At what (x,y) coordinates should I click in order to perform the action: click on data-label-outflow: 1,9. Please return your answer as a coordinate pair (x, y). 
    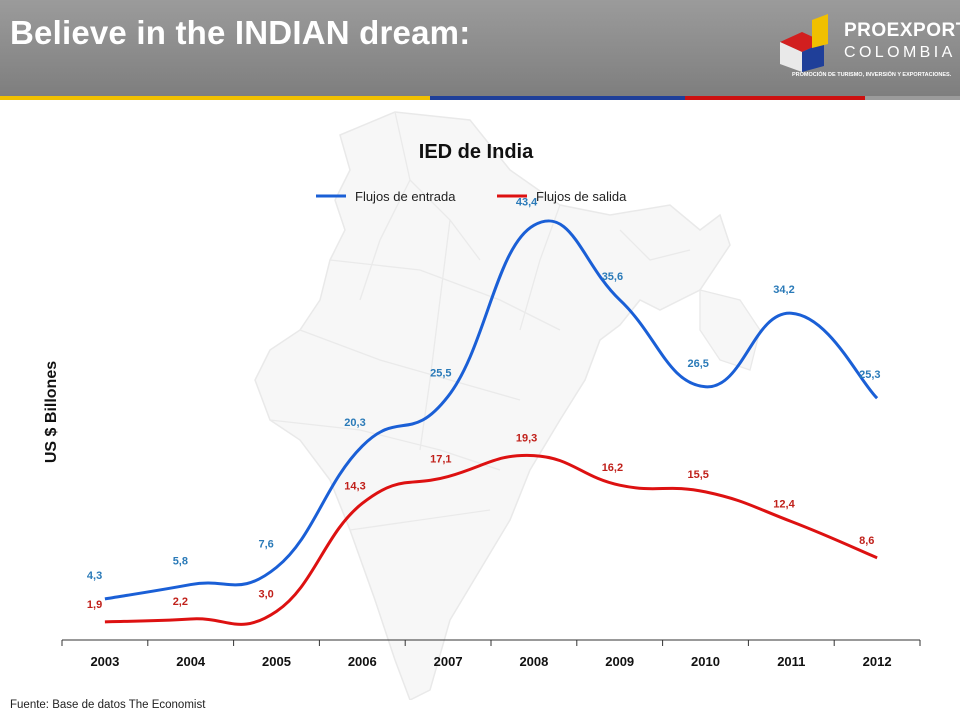
    Looking at the image, I should click on (94, 605).